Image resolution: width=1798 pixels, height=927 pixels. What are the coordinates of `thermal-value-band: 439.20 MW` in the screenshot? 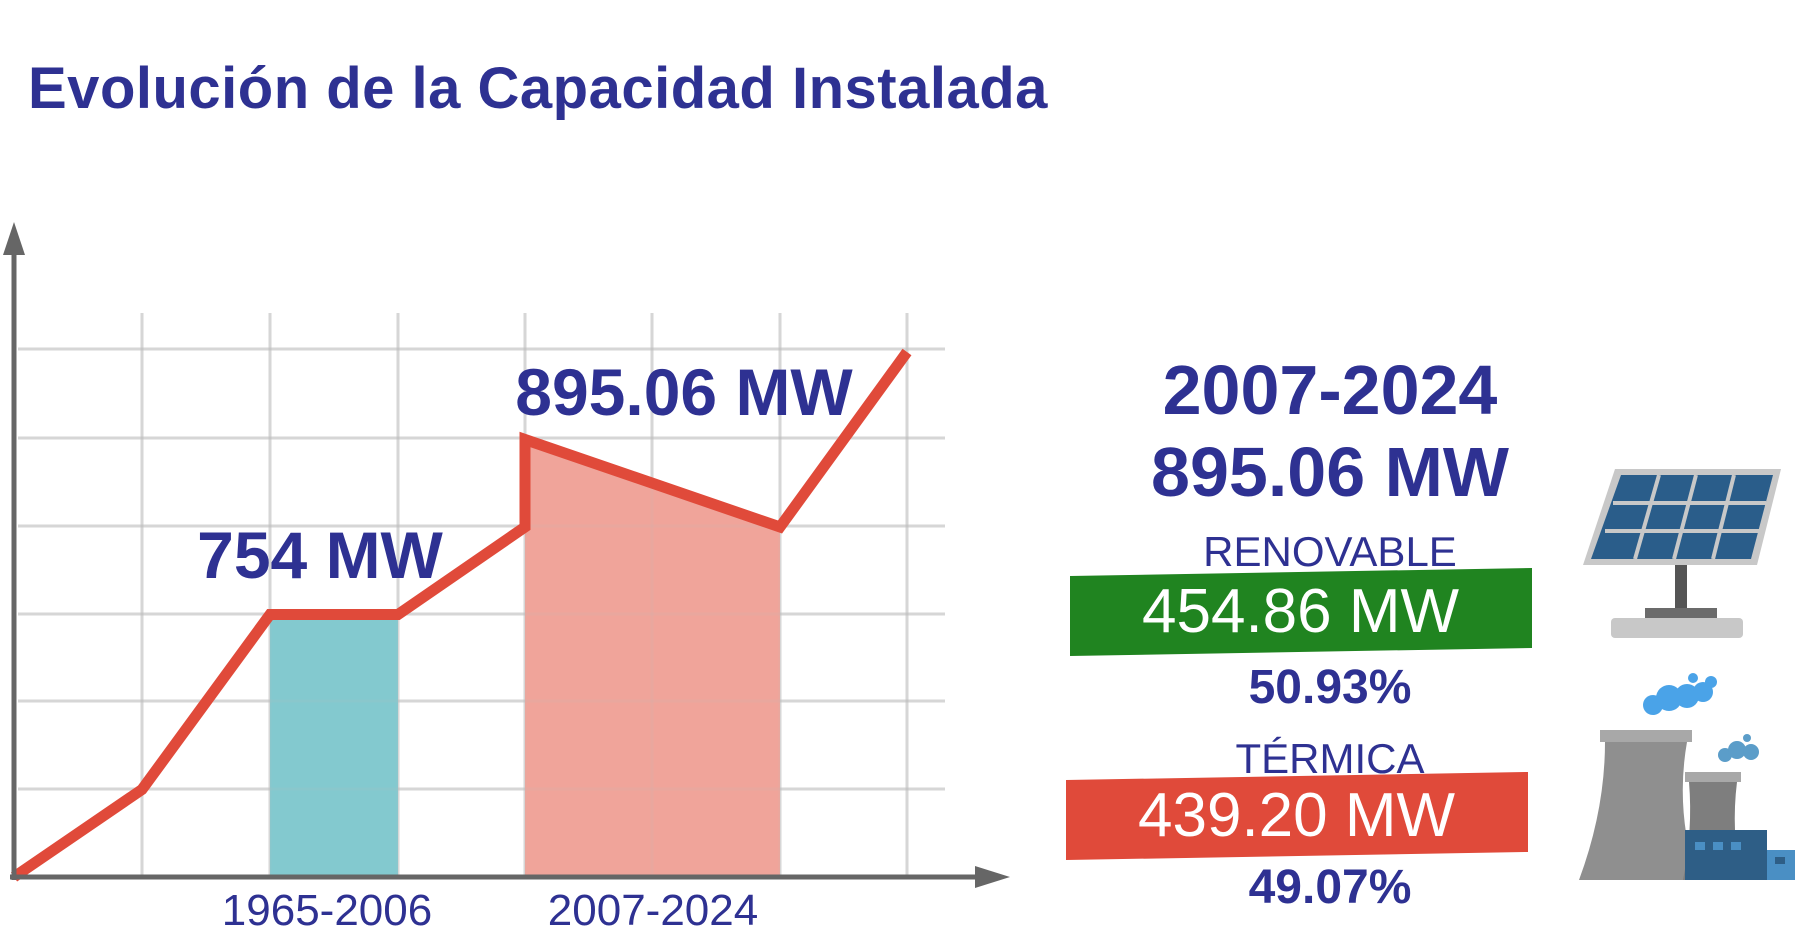 It's located at (1297, 816).